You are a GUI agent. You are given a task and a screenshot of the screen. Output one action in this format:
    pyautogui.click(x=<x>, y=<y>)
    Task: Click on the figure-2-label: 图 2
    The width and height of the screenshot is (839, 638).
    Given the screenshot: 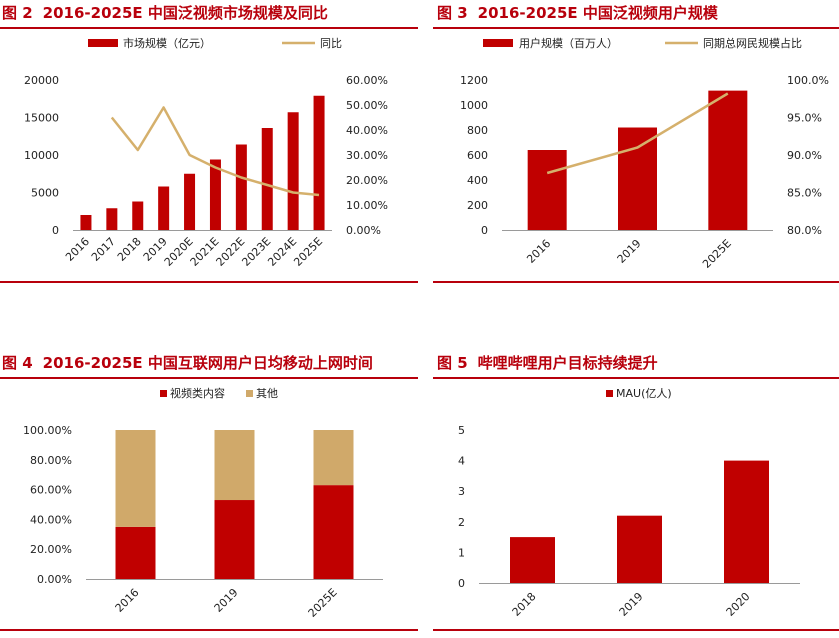 What is the action you would take?
    pyautogui.click(x=17, y=13)
    